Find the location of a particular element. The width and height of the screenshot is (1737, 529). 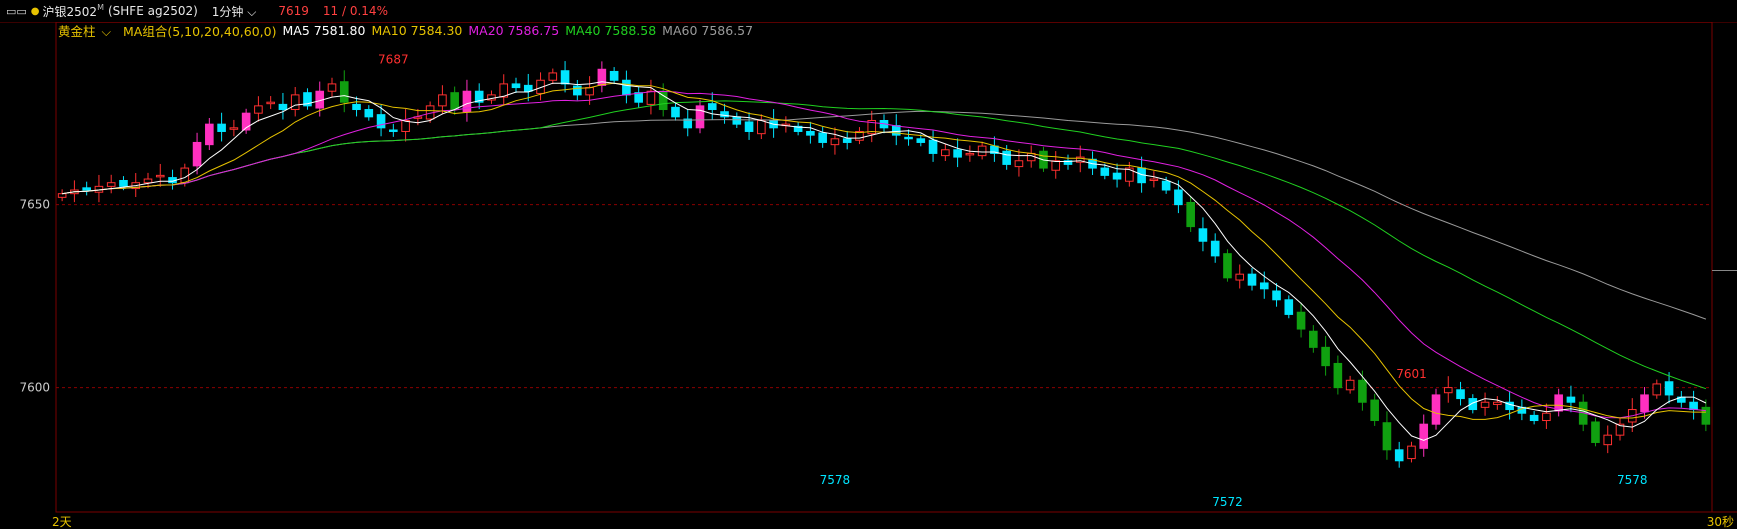

period-selector: 1分钟 ⌵ is located at coordinates (234, 11).